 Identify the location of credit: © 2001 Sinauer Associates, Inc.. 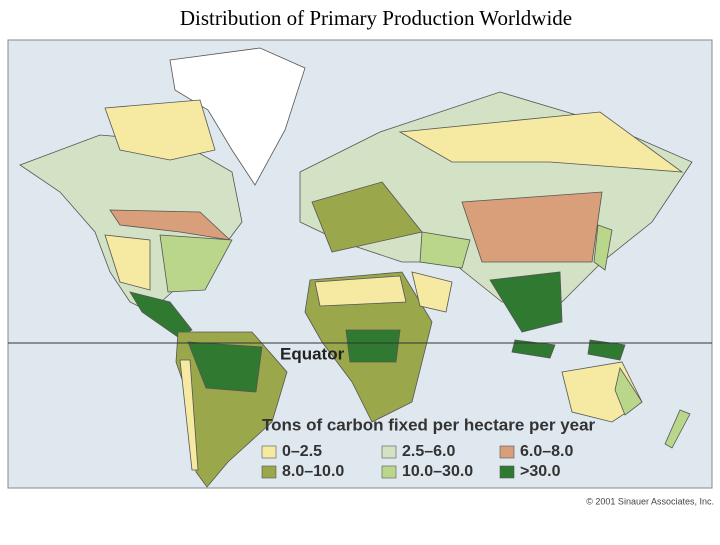
(650, 501).